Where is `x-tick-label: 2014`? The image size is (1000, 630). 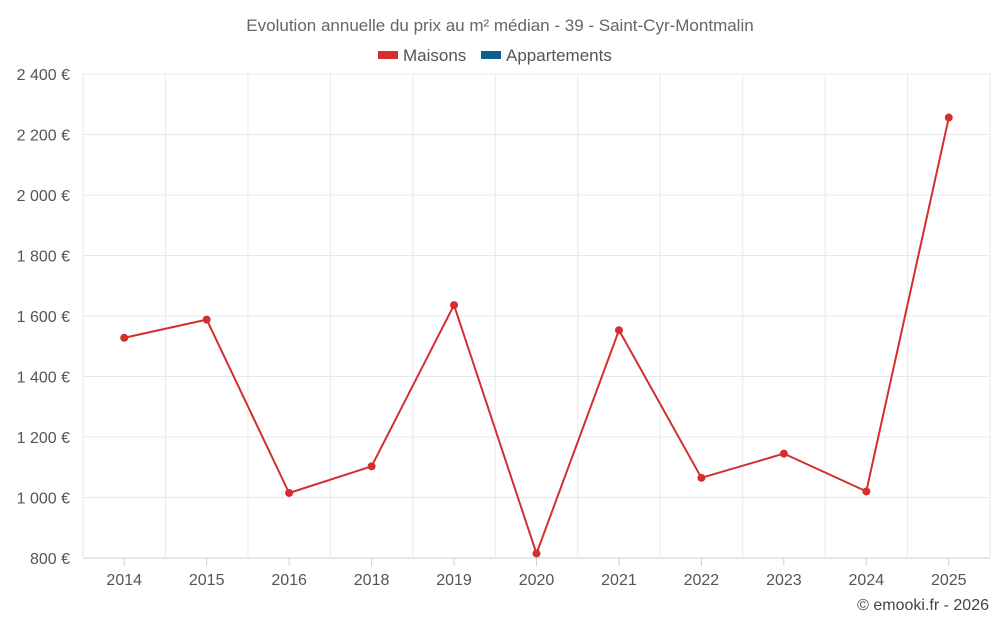
x-tick-label: 2014 is located at coordinates (124, 580).